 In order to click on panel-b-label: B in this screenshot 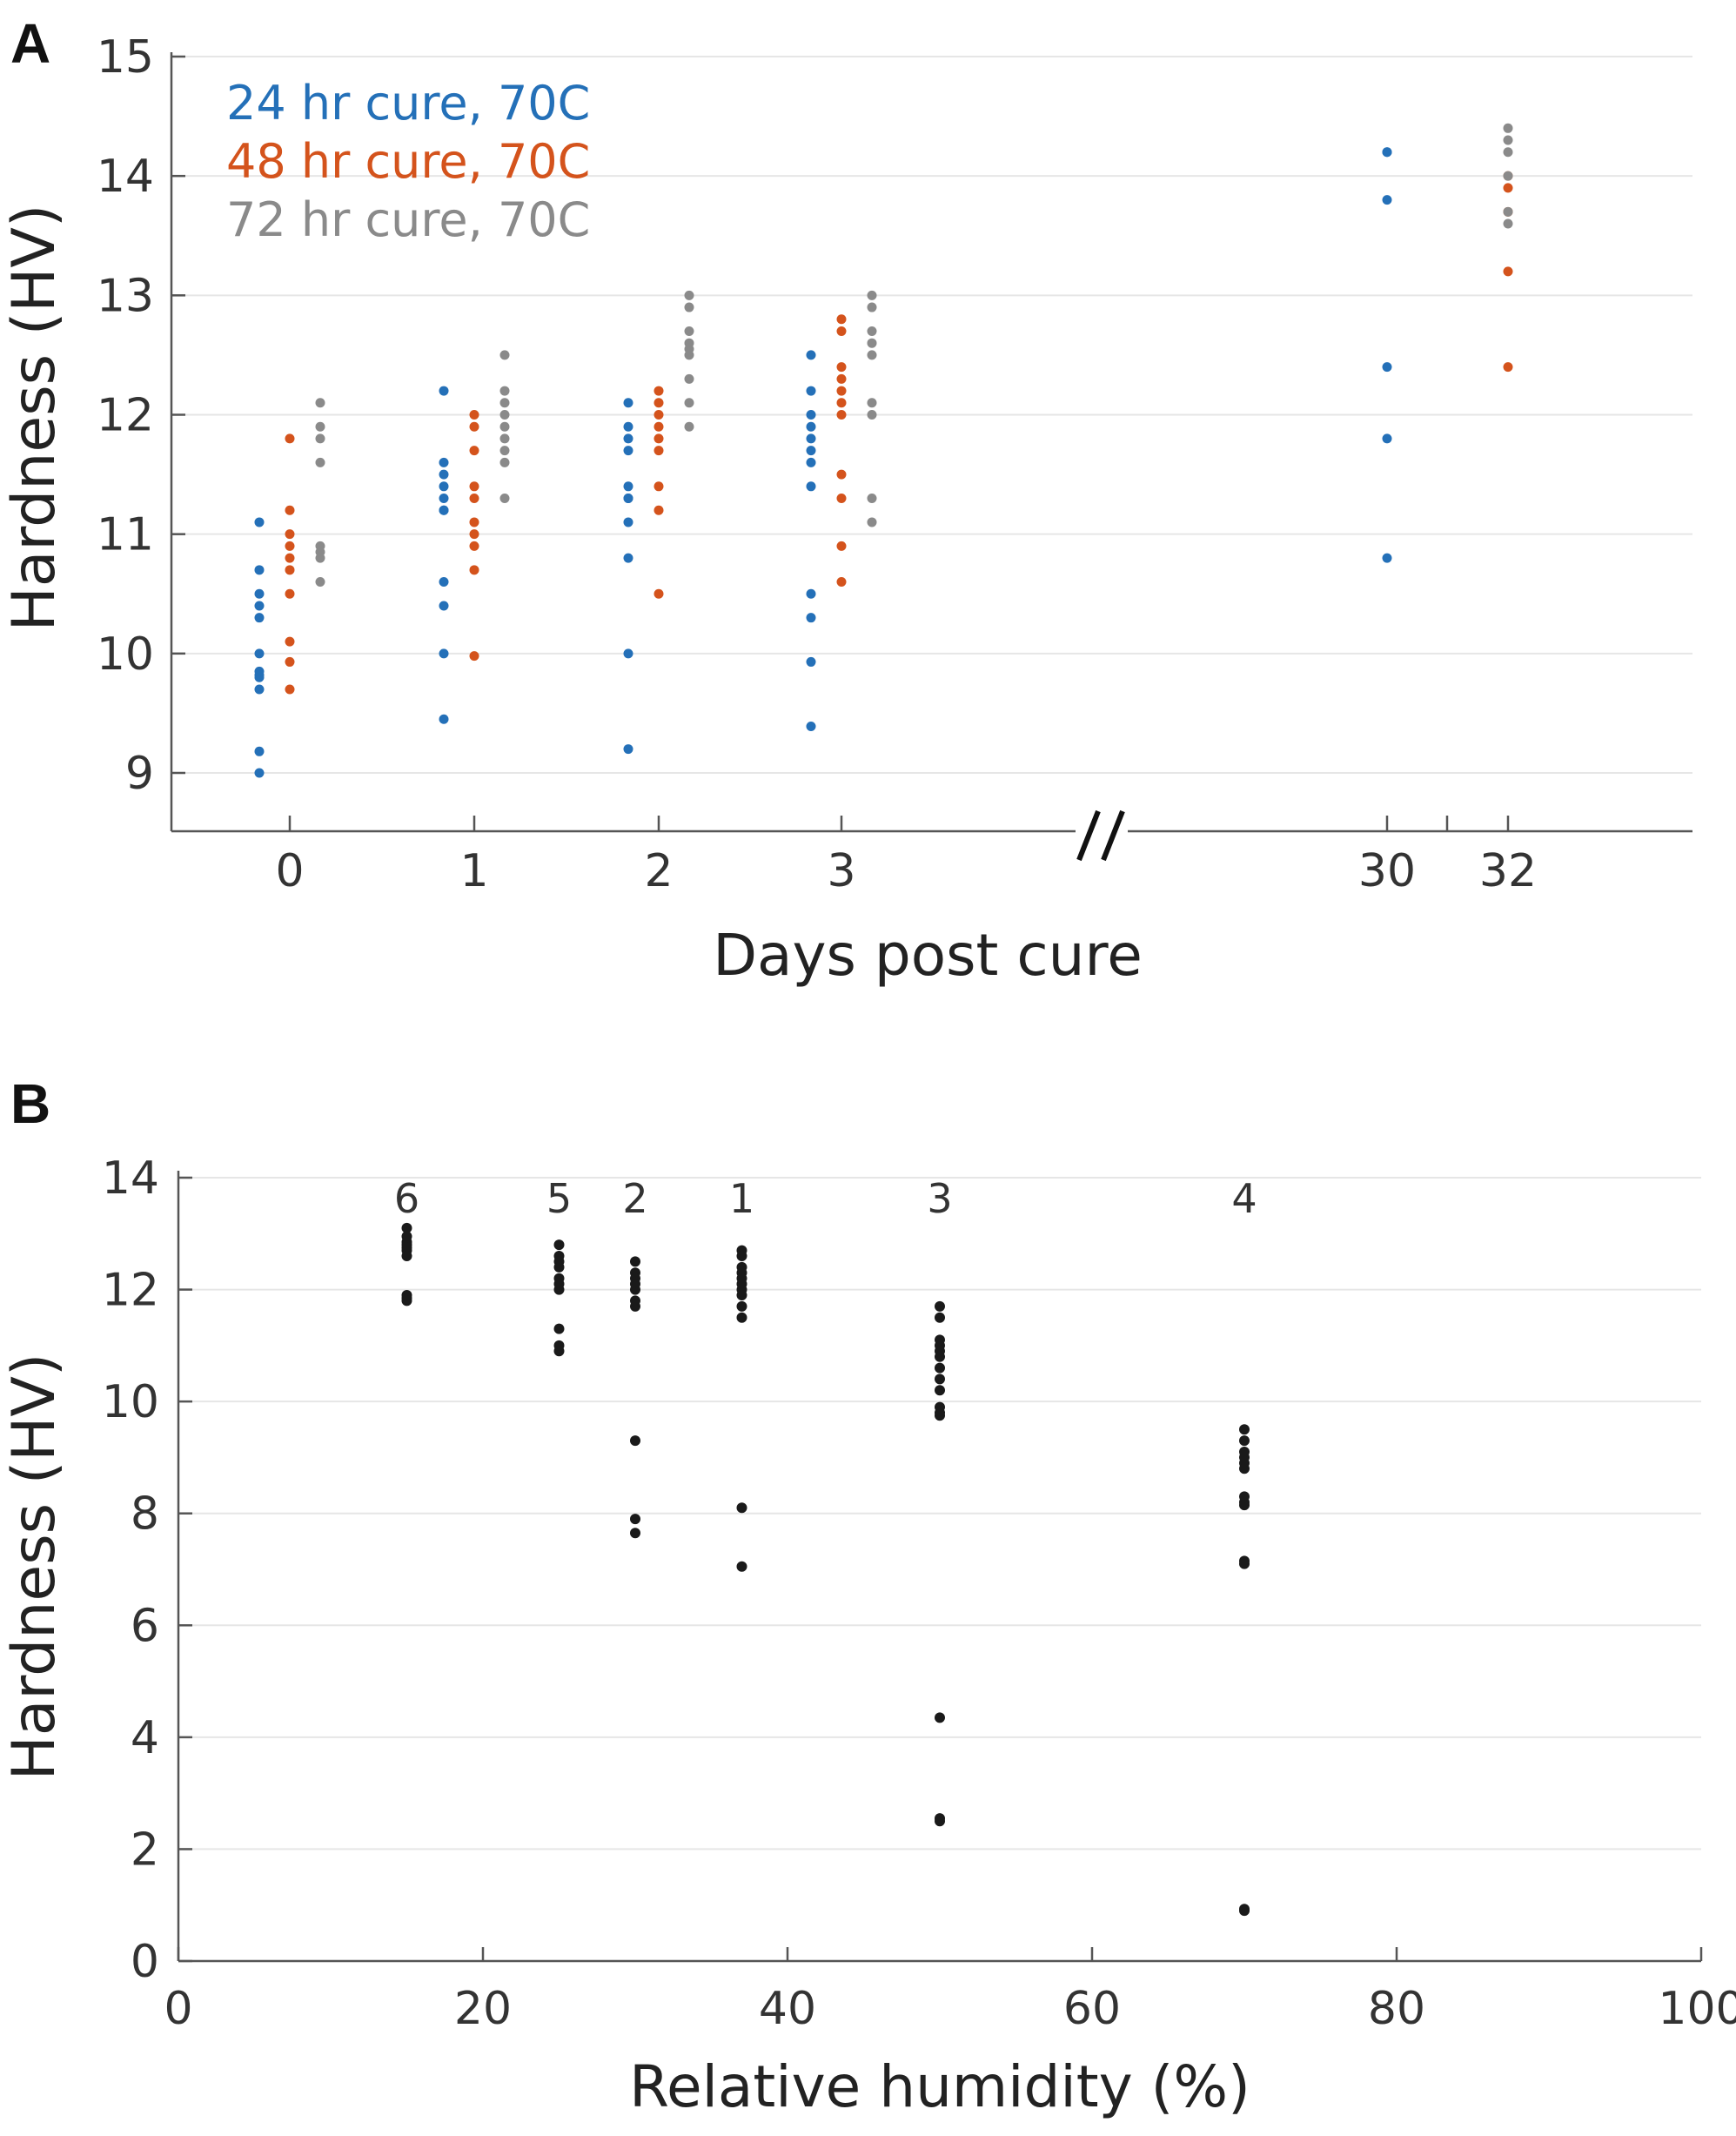, I will do `click(30, 1103)`.